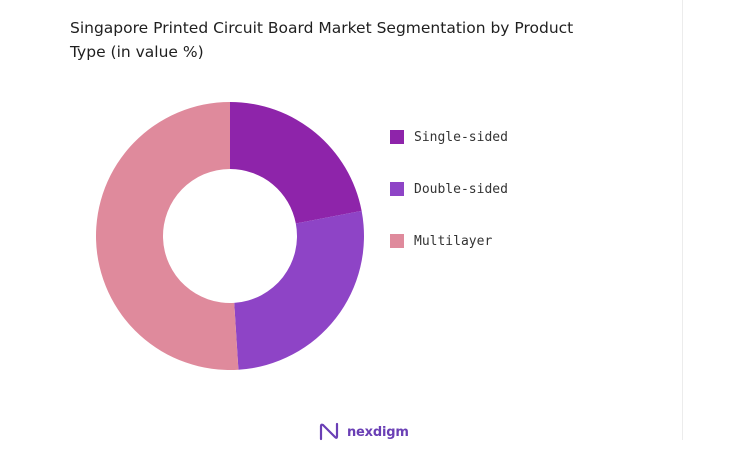 The image size is (733, 451). I want to click on legend-swatch-multilayer, so click(397, 241).